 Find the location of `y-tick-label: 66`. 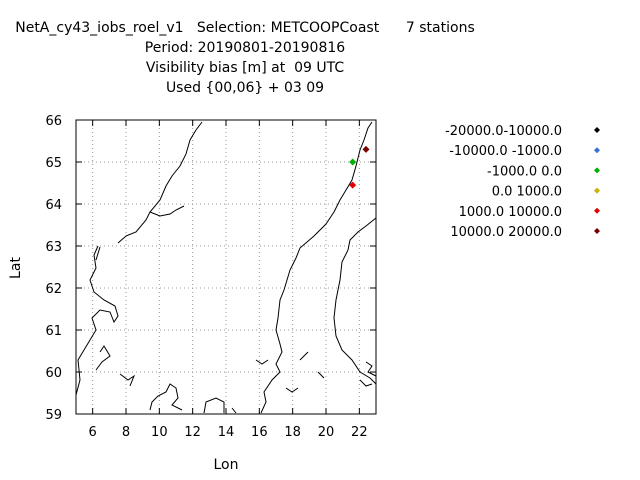

y-tick-label: 66 is located at coordinates (53, 121).